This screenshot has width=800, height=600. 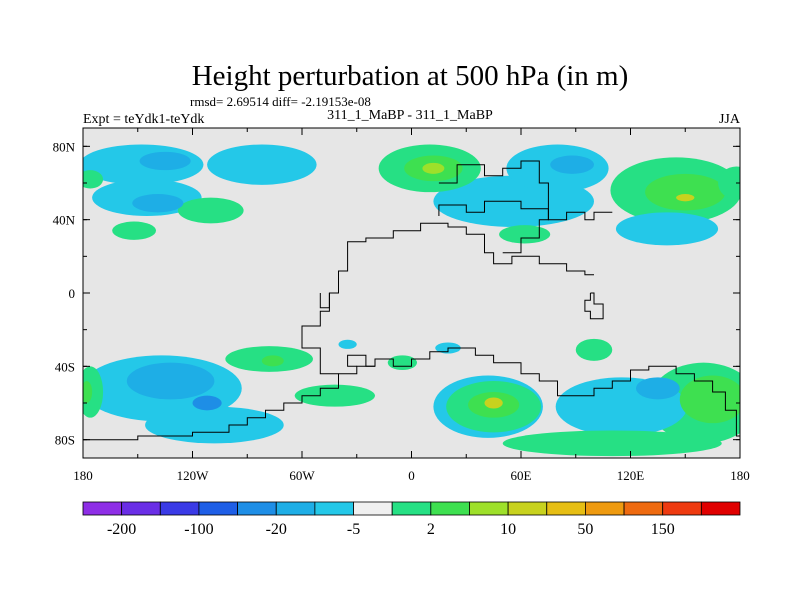 What do you see at coordinates (572, 164) in the screenshot?
I see `blob-siberia-neg-core` at bounding box center [572, 164].